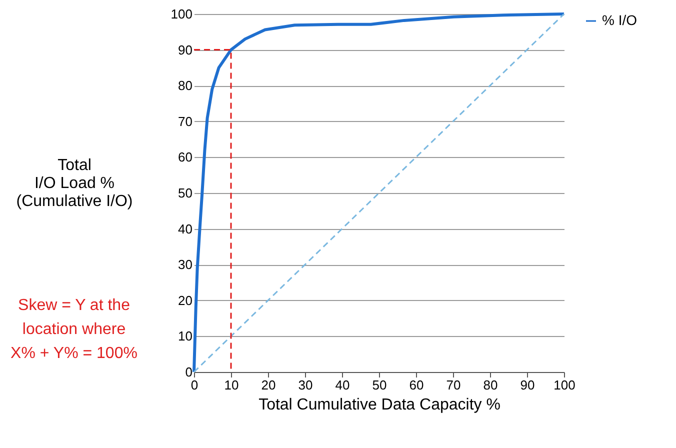 This screenshot has width=676, height=448. I want to click on x-tick-label: 40, so click(342, 385).